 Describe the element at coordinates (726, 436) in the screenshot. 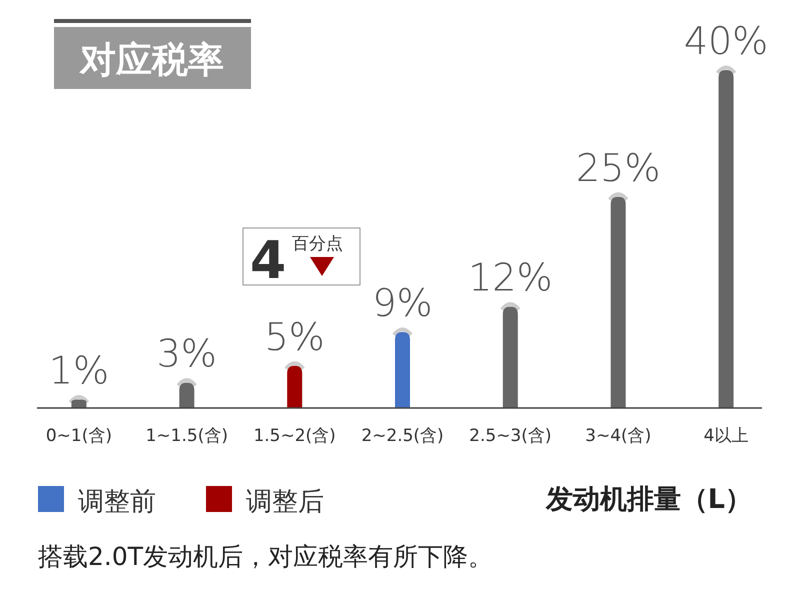

I see `x-tick-label: 4以上` at that location.